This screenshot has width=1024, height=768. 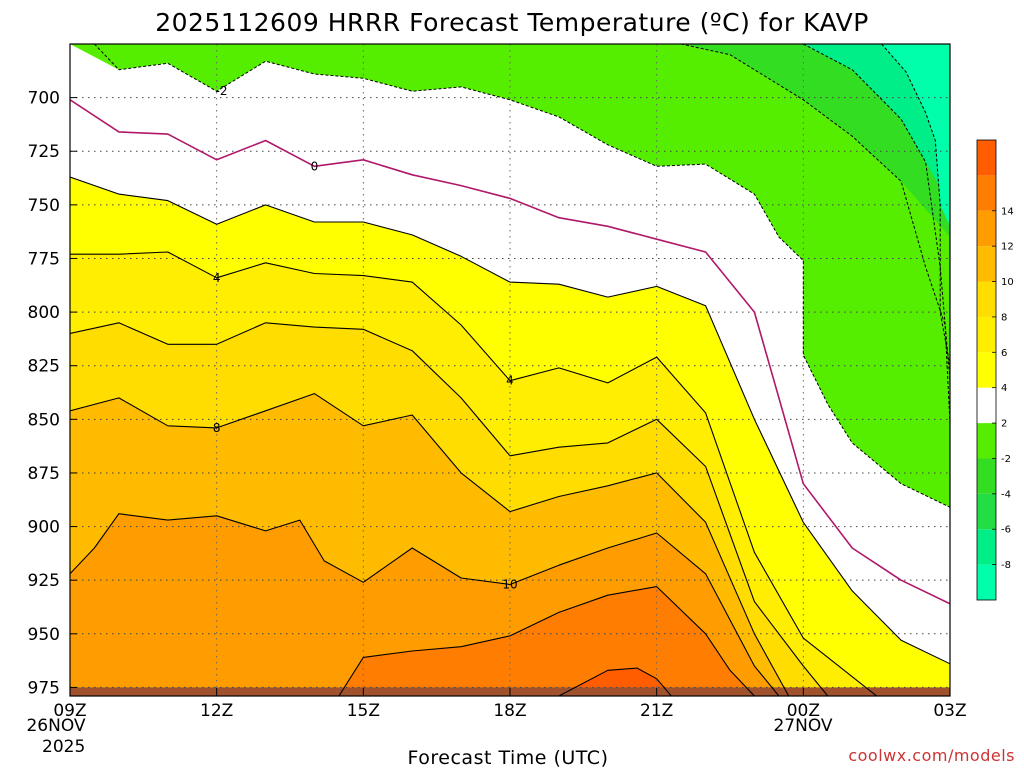 What do you see at coordinates (1004, 317) in the screenshot?
I see `colorbar-label: 8` at bounding box center [1004, 317].